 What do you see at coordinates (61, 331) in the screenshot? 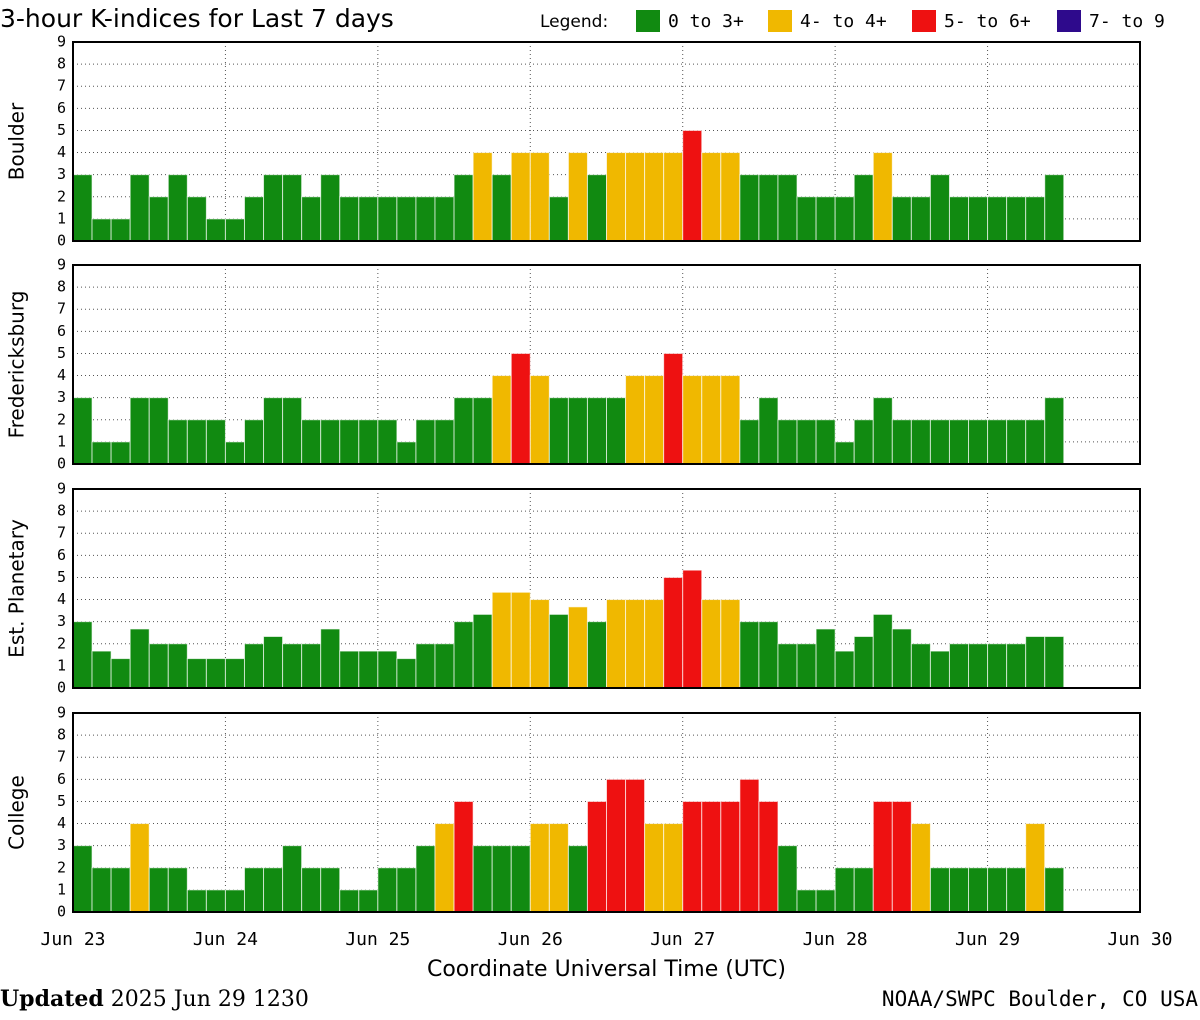
I see `y-tick-label: 6` at bounding box center [61, 331].